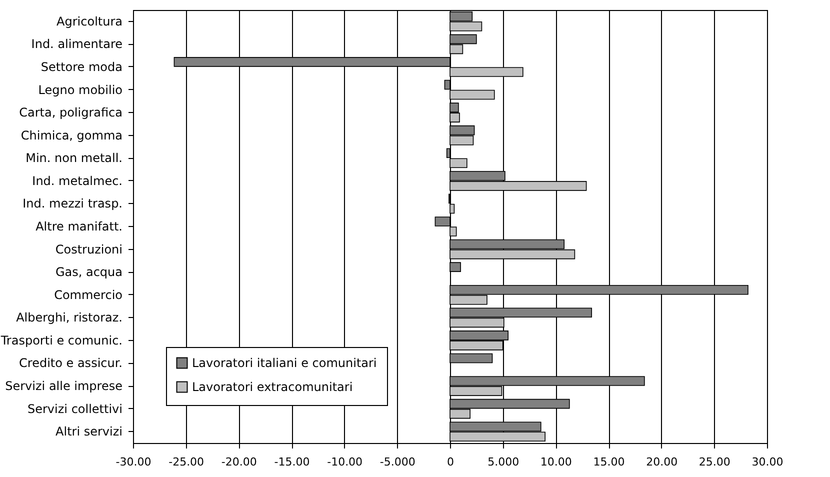  What do you see at coordinates (75, 409) in the screenshot?
I see `y-tick-label: Servizi collettivi` at bounding box center [75, 409].